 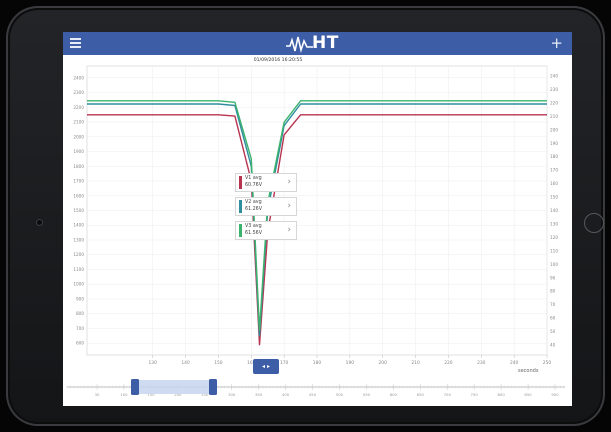 I want to click on y-right-tick-label: 160, so click(x=554, y=183).